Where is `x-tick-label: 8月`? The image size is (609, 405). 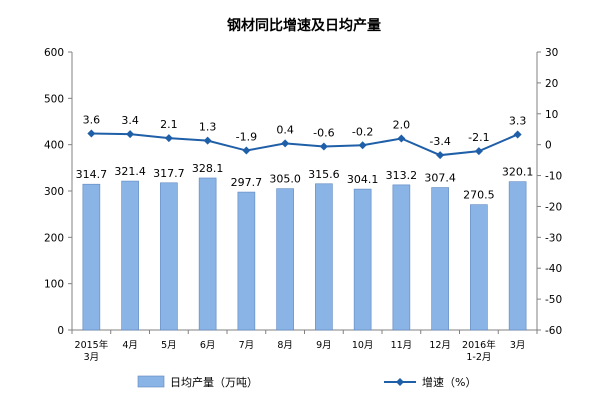 x-tick-label: 8月 is located at coordinates (285, 345).